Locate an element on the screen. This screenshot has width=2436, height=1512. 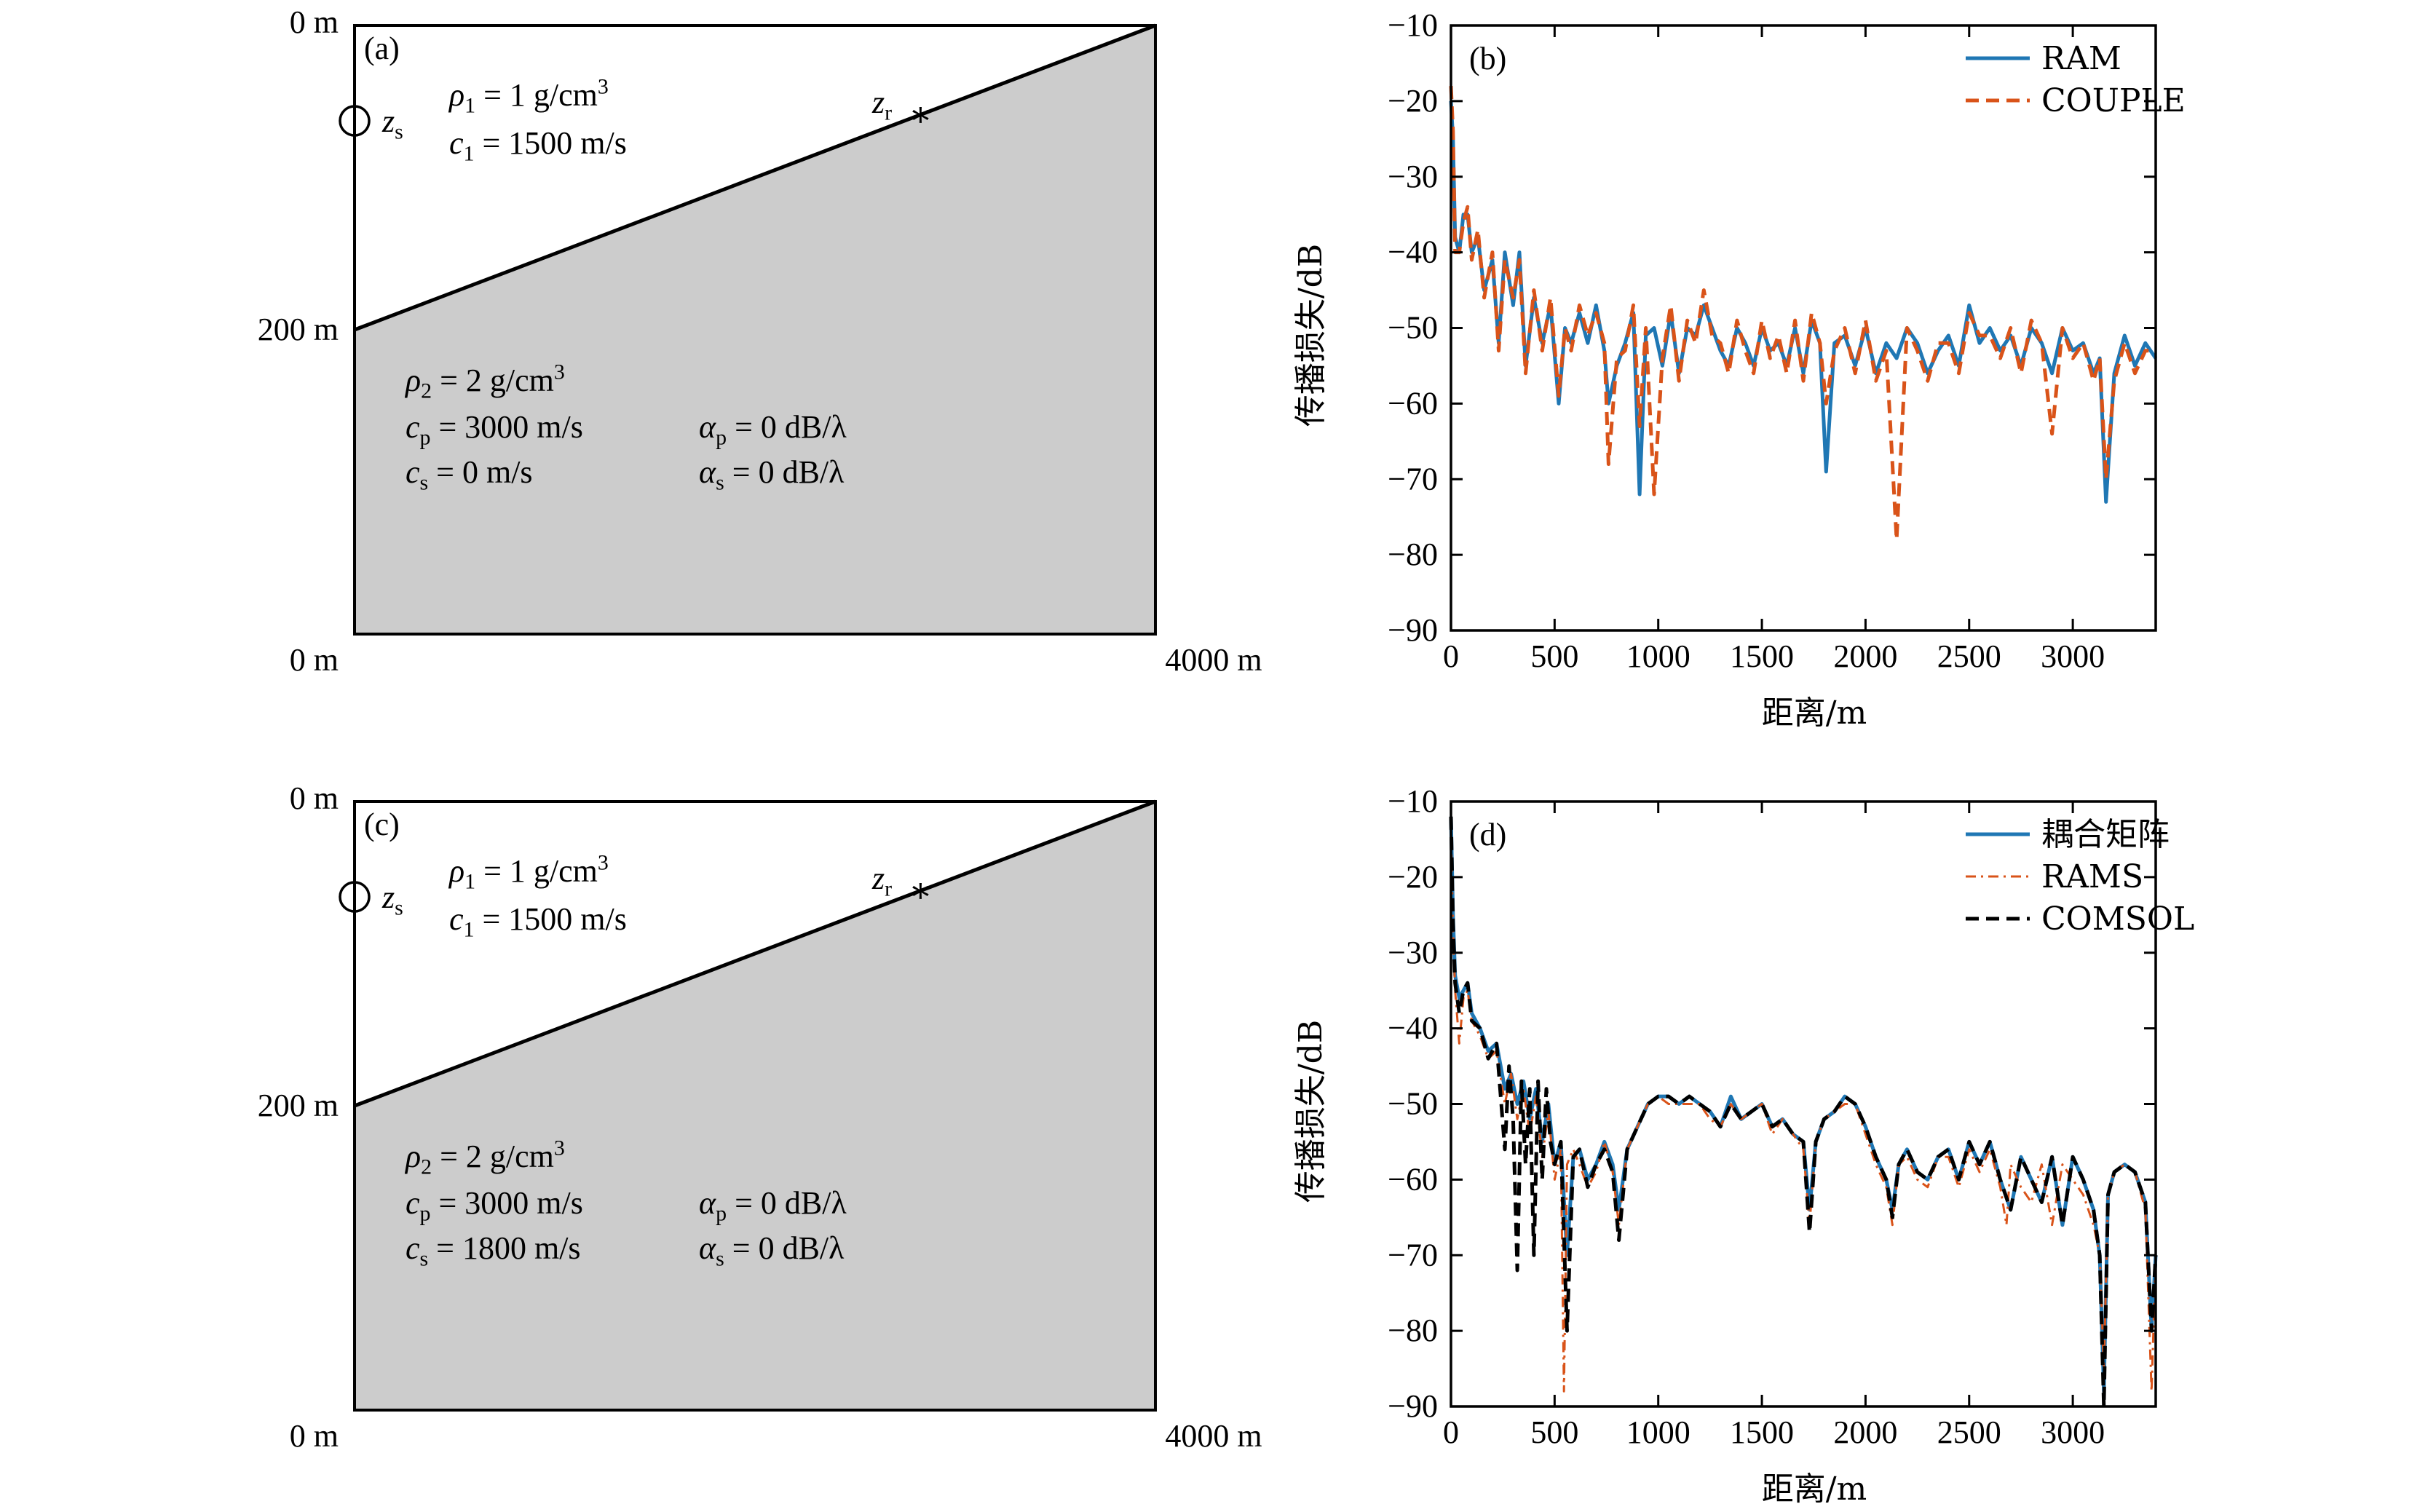
x-axis-label-b: 距离/m is located at coordinates (1814, 713).